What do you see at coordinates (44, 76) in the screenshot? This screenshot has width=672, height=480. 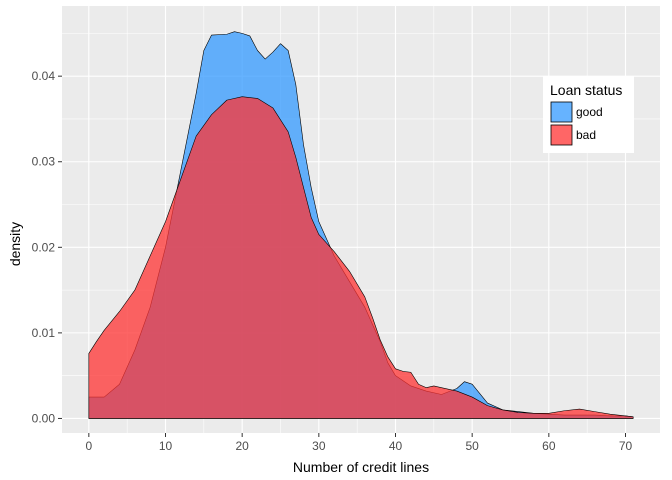 I see `y-tick-label: 0.04` at bounding box center [44, 76].